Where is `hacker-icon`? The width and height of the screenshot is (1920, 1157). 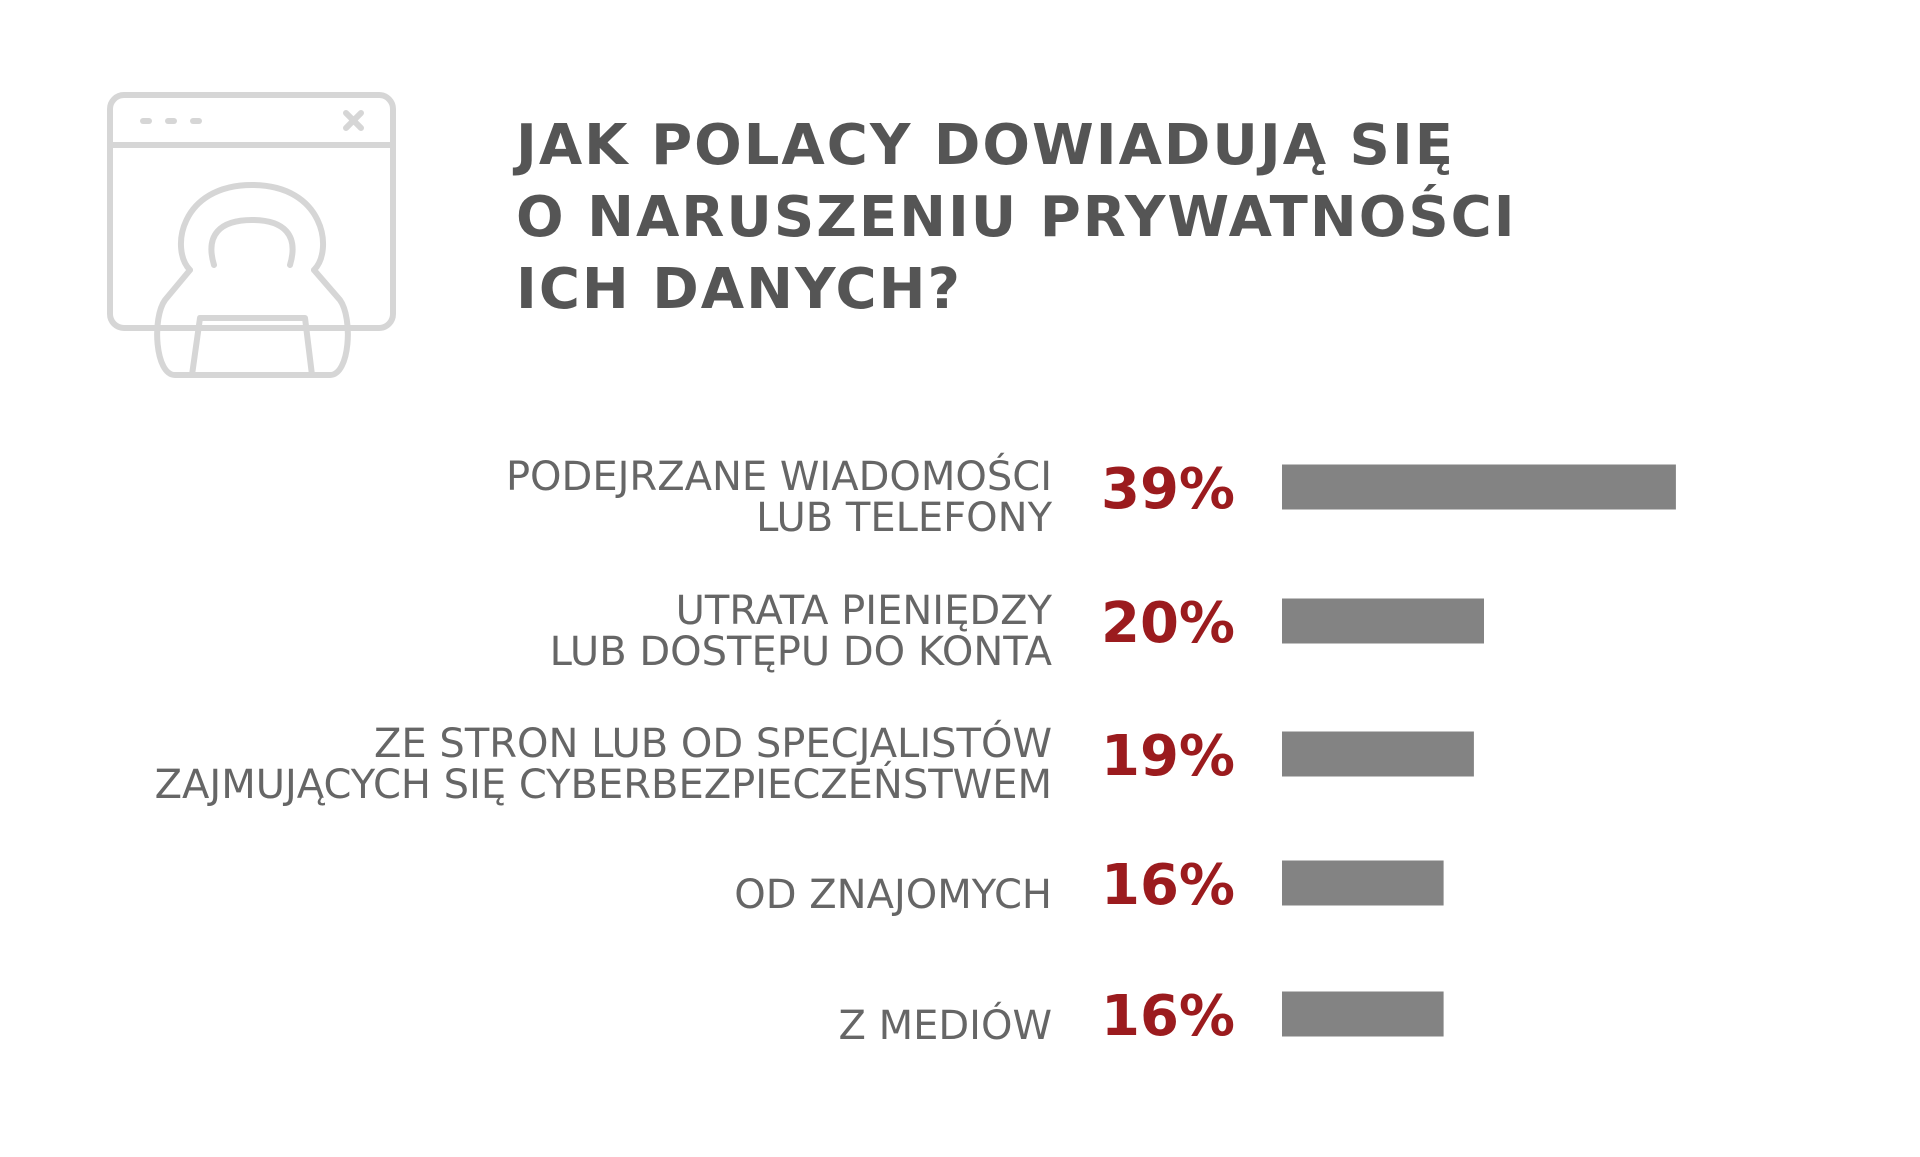 hacker-icon is located at coordinates (251, 235).